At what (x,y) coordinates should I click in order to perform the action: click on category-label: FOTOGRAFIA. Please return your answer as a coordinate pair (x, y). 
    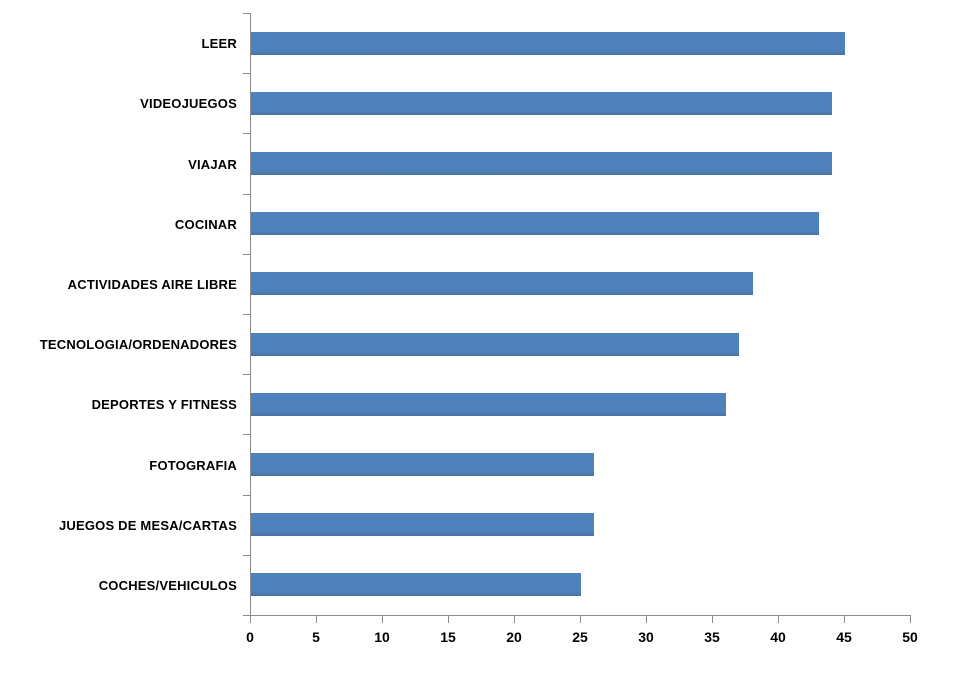
    Looking at the image, I should click on (193, 465).